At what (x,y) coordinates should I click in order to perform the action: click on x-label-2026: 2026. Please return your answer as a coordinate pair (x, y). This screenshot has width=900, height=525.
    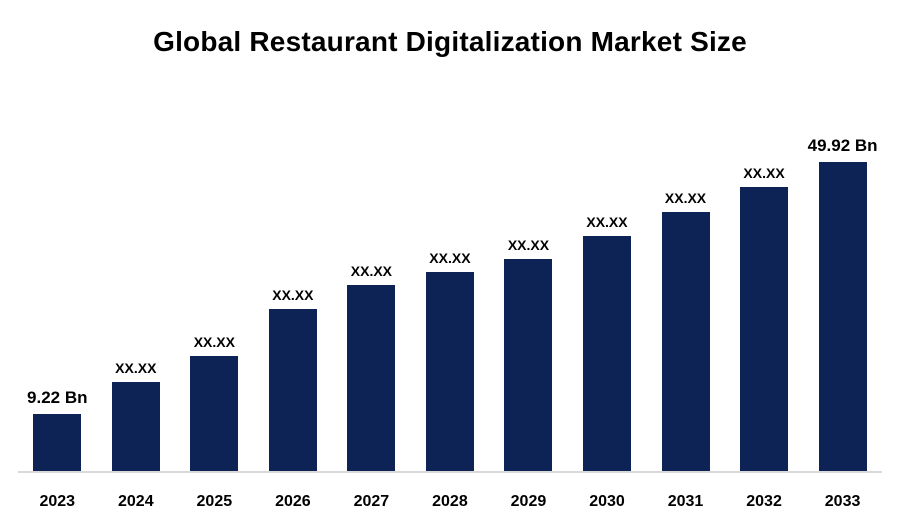
    Looking at the image, I should click on (293, 501).